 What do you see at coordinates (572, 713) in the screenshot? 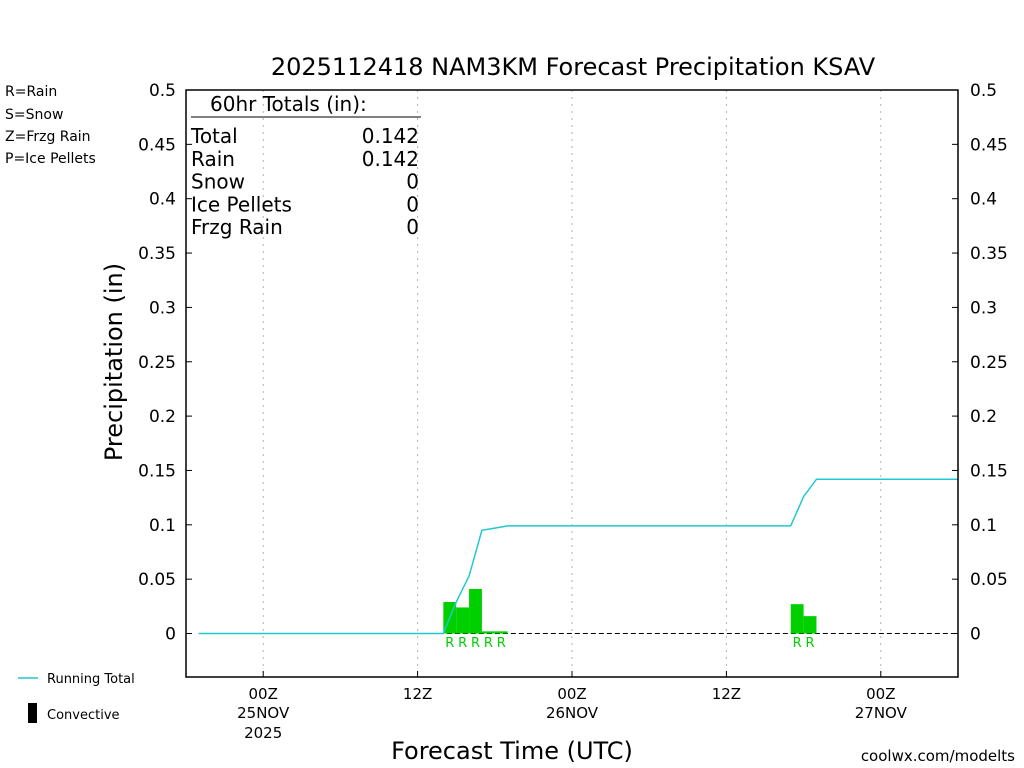
I see `x-tick-date: 26NOV` at bounding box center [572, 713].